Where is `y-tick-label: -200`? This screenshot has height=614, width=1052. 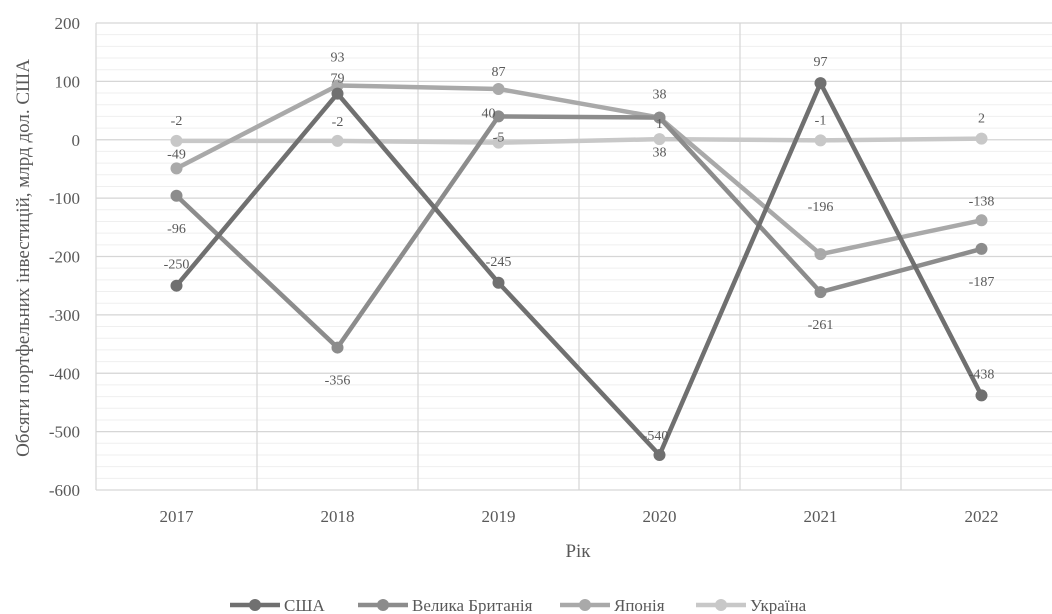
y-tick-label: -200 is located at coordinates (64, 257).